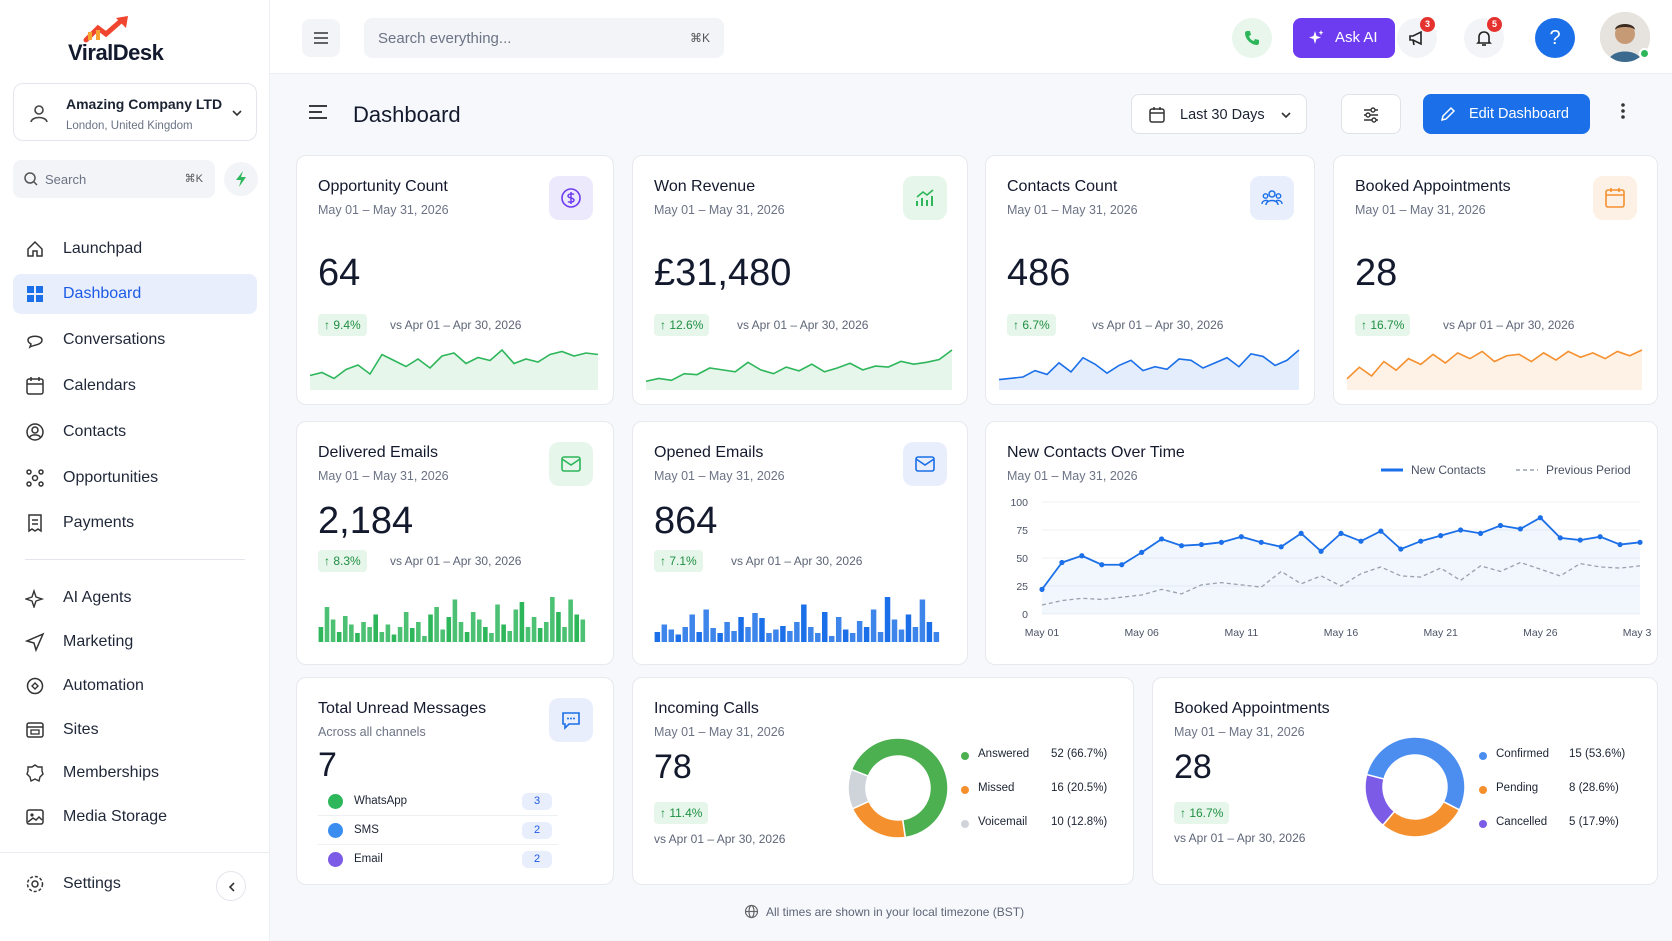  I want to click on edit-dashboard-button: Edit Dashboard, so click(1506, 114).